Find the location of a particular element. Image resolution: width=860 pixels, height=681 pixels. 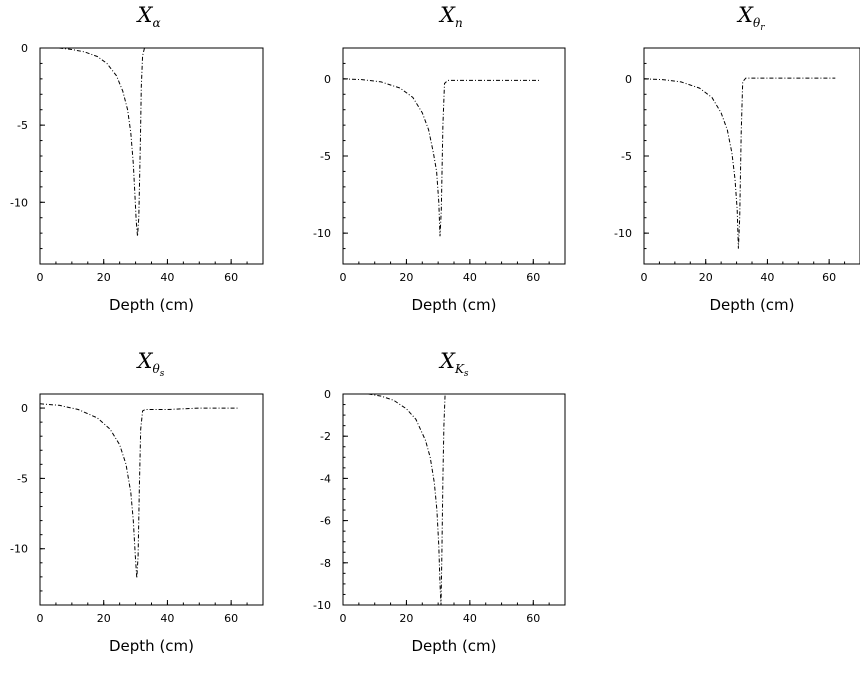

panel-1-xtick-label: 0 is located at coordinates (40, 277).